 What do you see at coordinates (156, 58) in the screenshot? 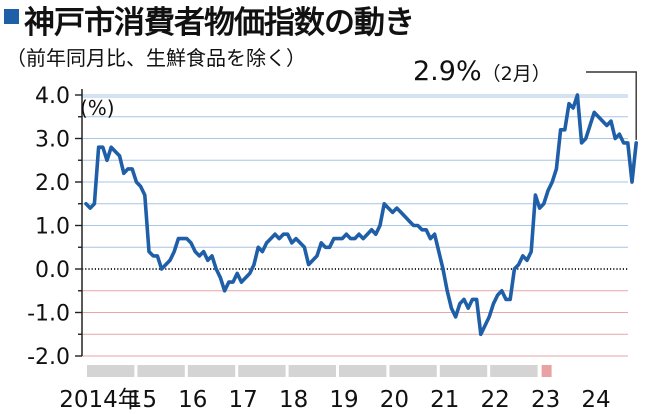
I see `chart-subtitle: （前年同月比、生鮮食品を除く）` at bounding box center [156, 58].